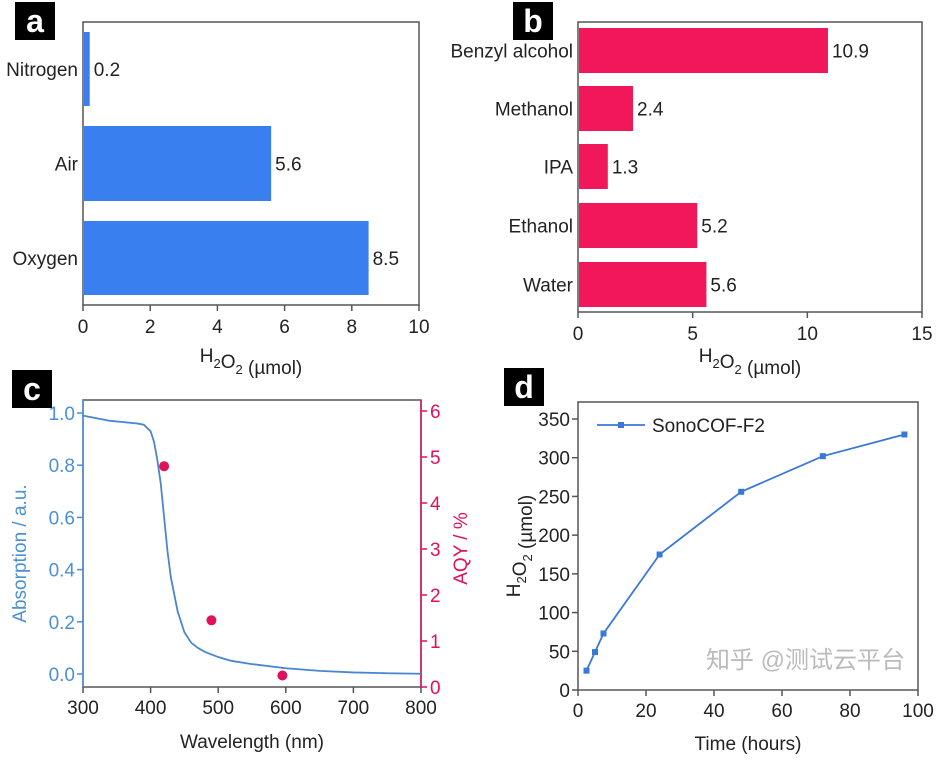  Describe the element at coordinates (20, 553) in the screenshot. I see `y-axis-label: Absorption / a.u.` at that location.